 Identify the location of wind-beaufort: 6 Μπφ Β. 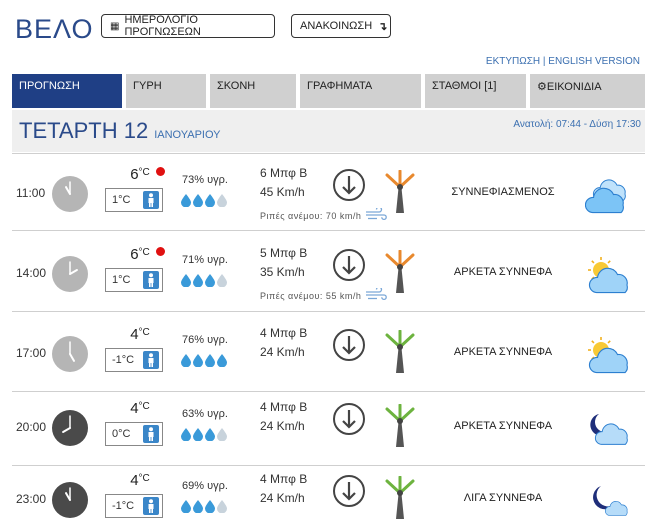
(284, 173).